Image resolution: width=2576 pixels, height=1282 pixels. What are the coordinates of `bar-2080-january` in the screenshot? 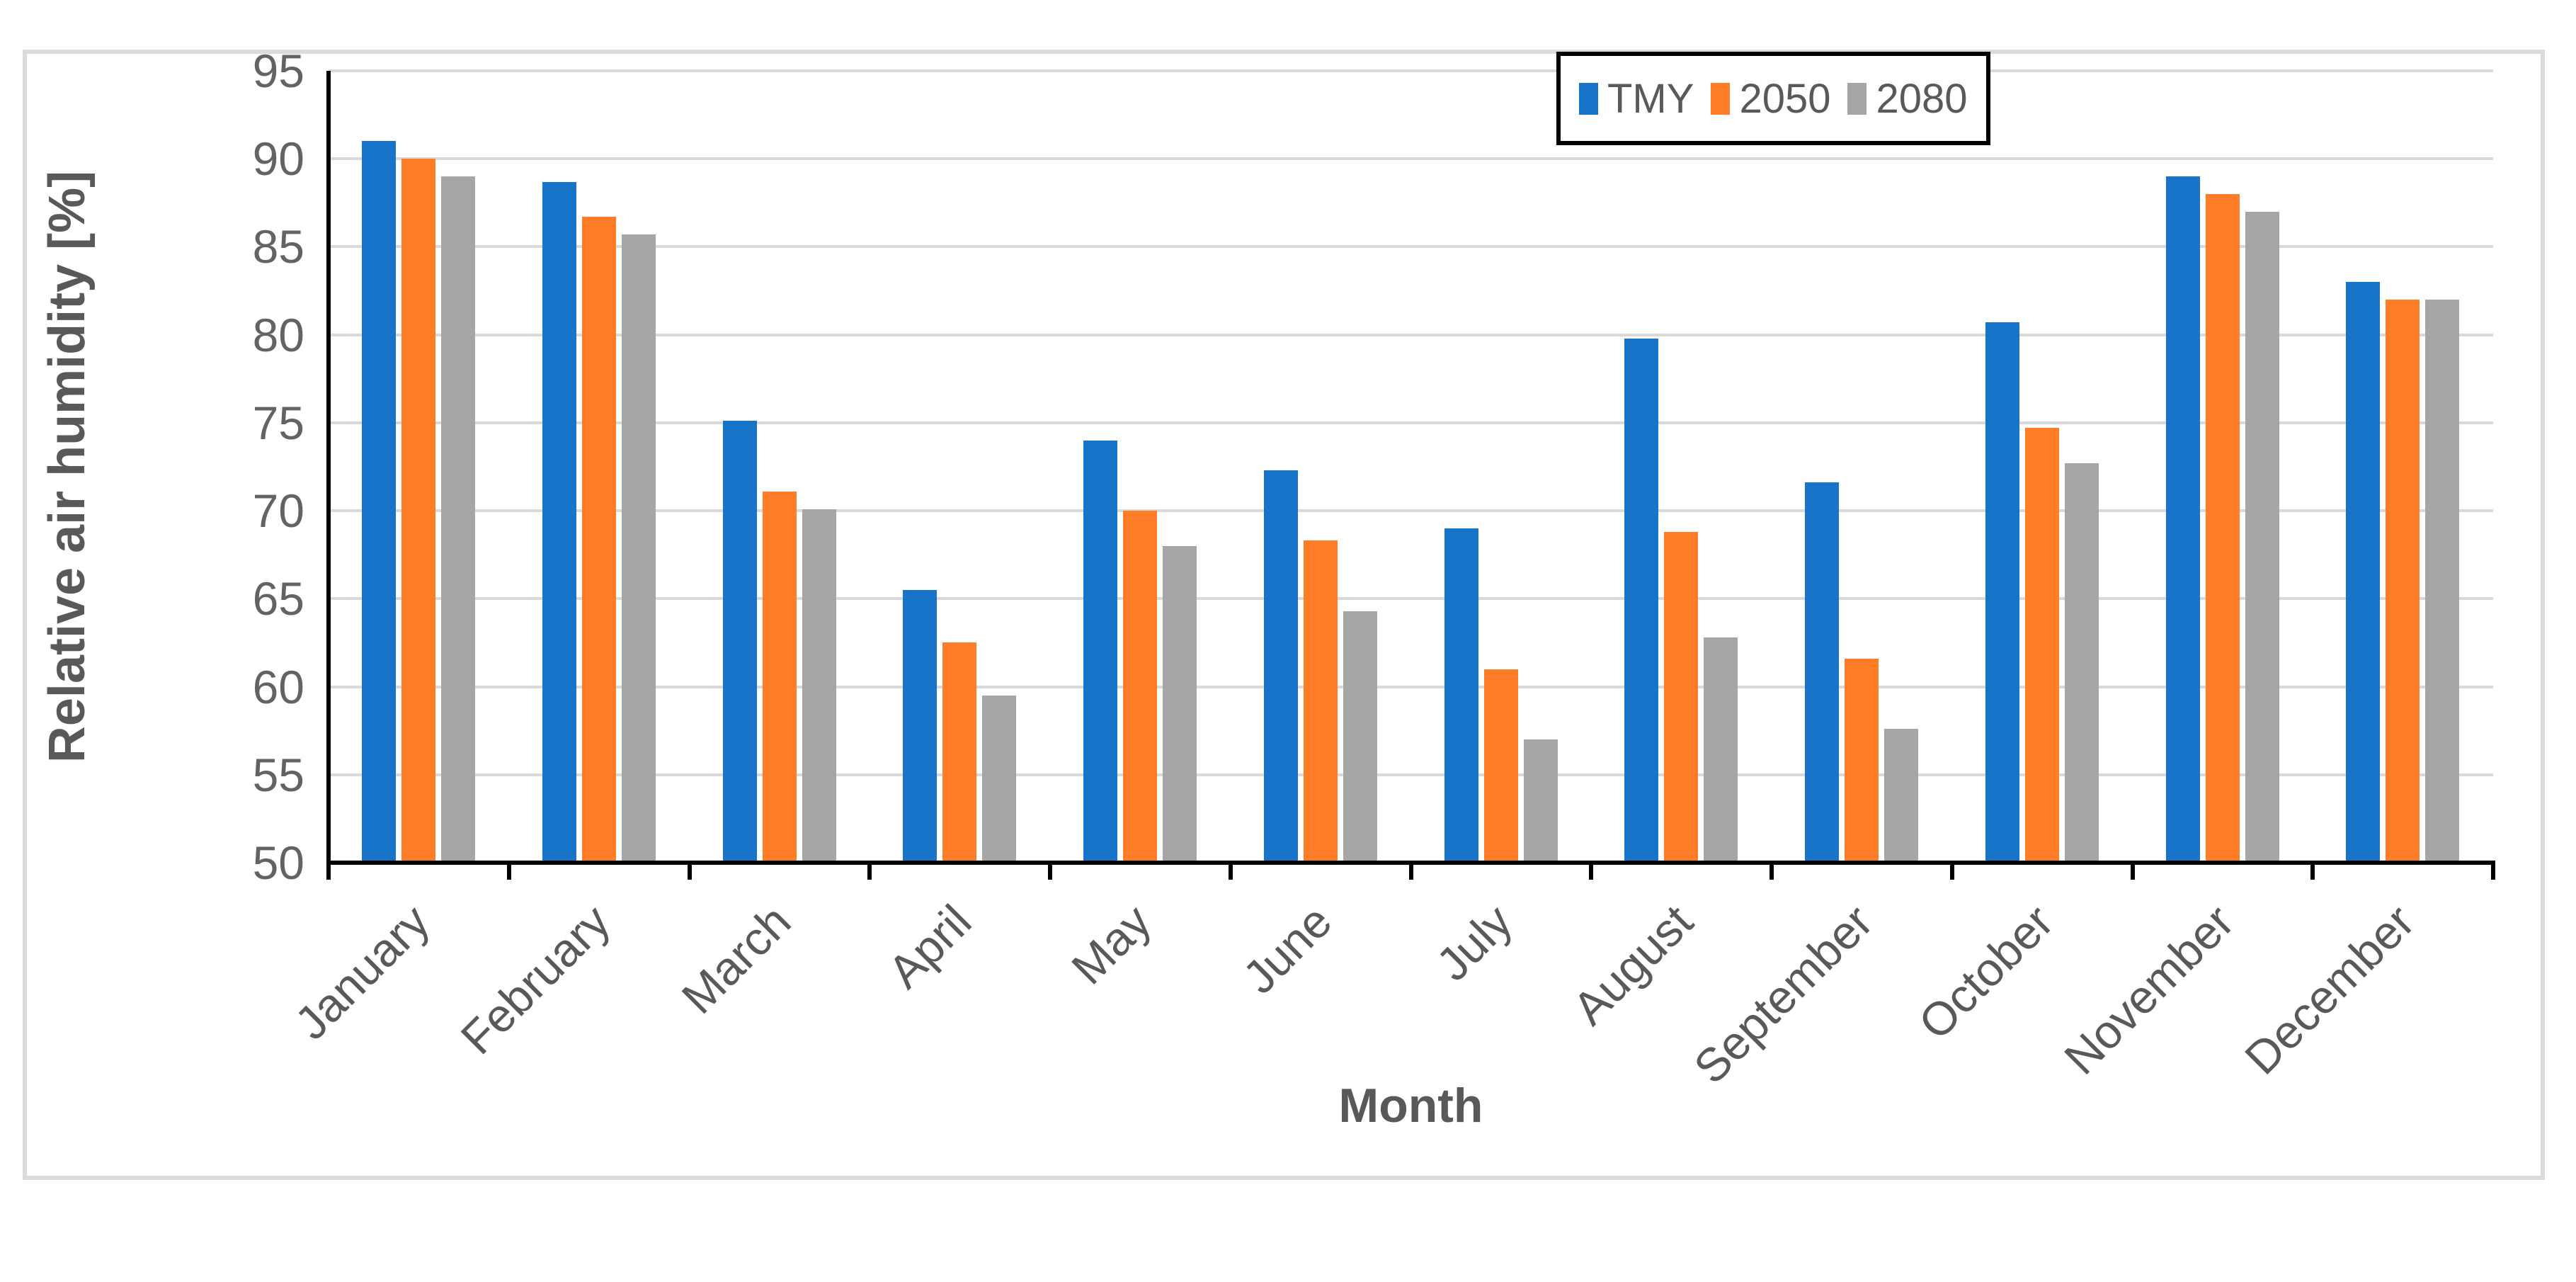 It's located at (458, 519).